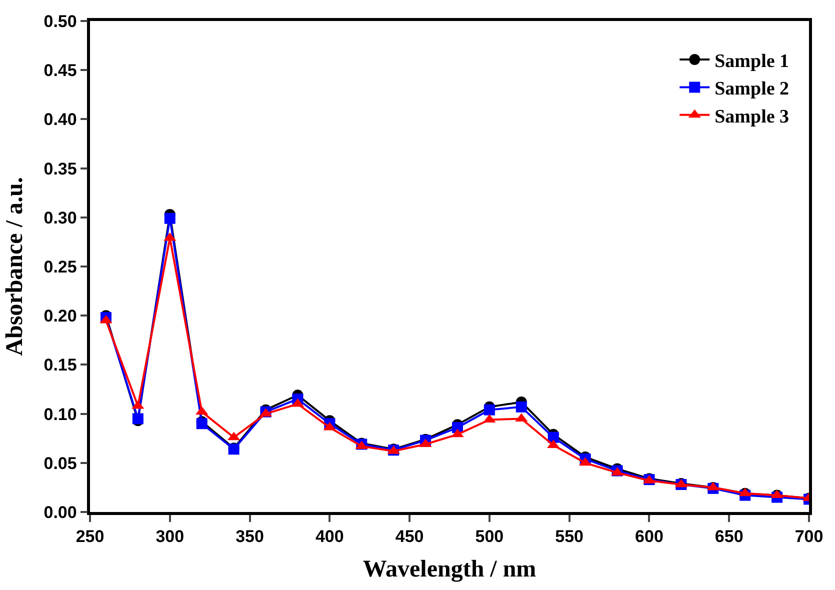 The width and height of the screenshot is (835, 590). What do you see at coordinates (60, 512) in the screenshot?
I see `y-tick-label: 0.00` at bounding box center [60, 512].